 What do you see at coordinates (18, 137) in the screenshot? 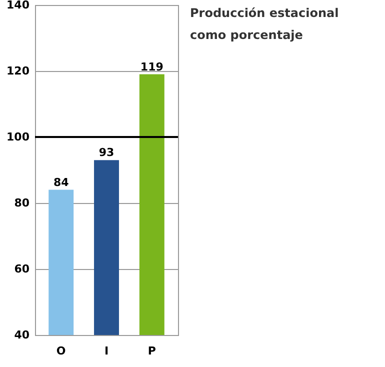
I see `y-tick-label: 100` at bounding box center [18, 137].